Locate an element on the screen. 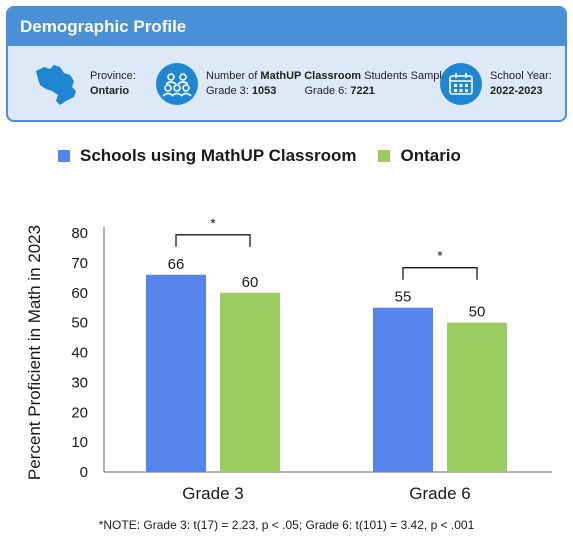 Image resolution: width=573 pixels, height=559 pixels. program-name: MathUP Classroom is located at coordinates (311, 76).